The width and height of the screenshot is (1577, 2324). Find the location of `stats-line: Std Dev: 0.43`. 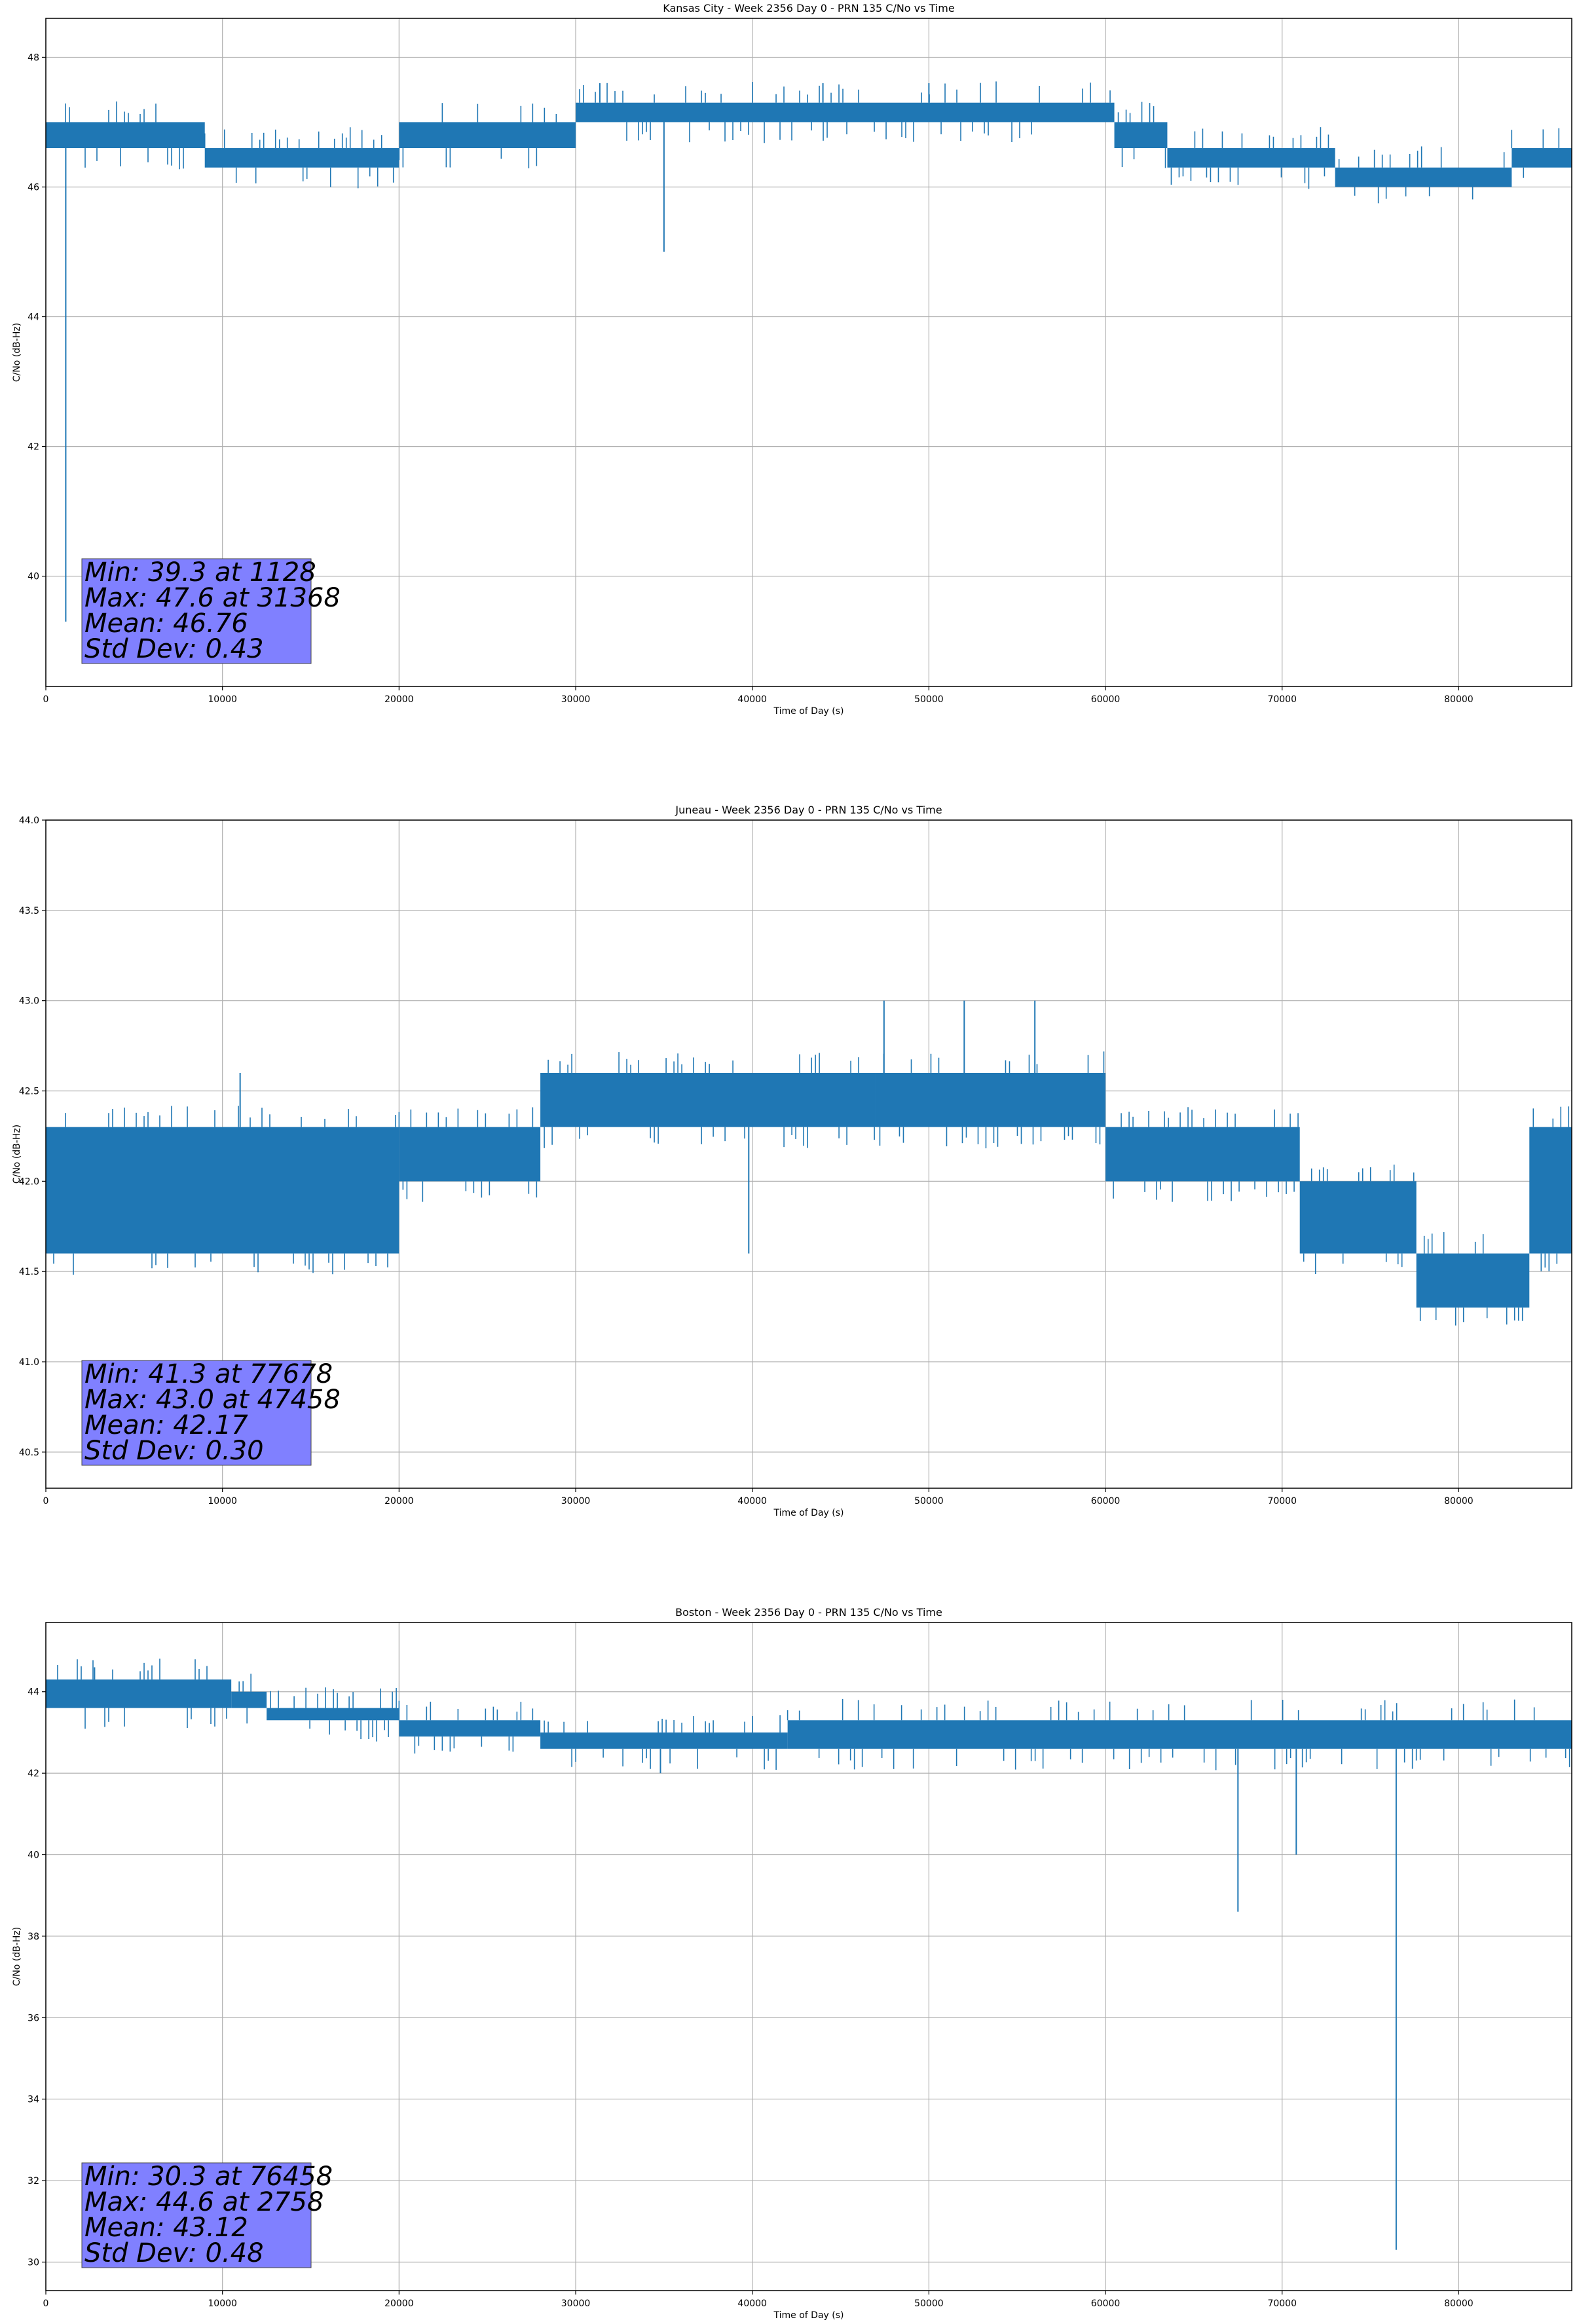

stats-line: Std Dev: 0.43 is located at coordinates (174, 649).